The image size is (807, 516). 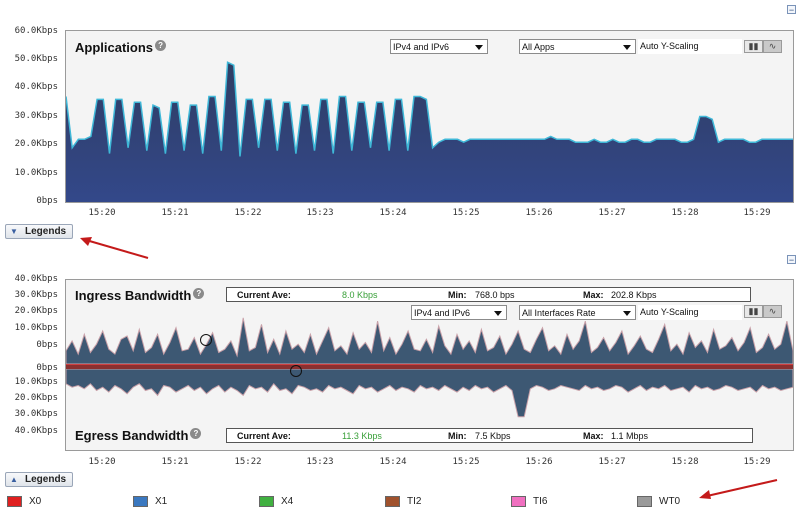 What do you see at coordinates (670, 501) in the screenshot?
I see `legend-label: WT0` at bounding box center [670, 501].